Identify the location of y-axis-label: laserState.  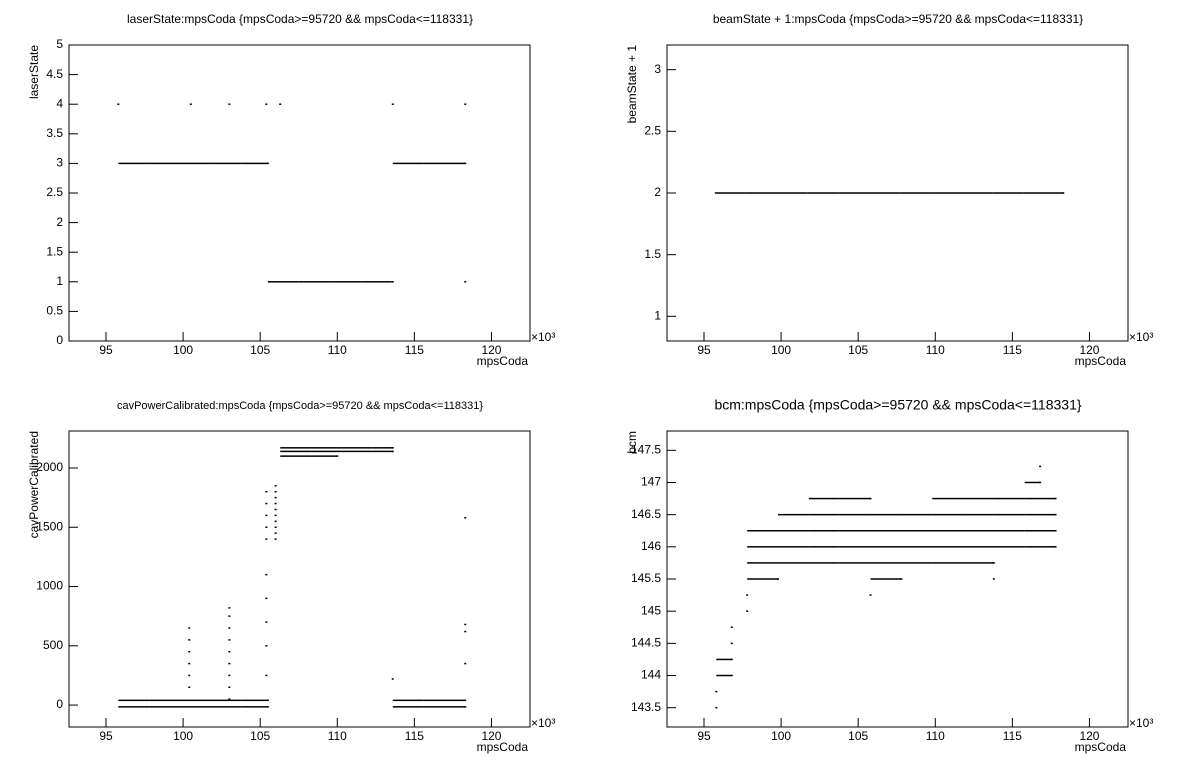
(34, 72).